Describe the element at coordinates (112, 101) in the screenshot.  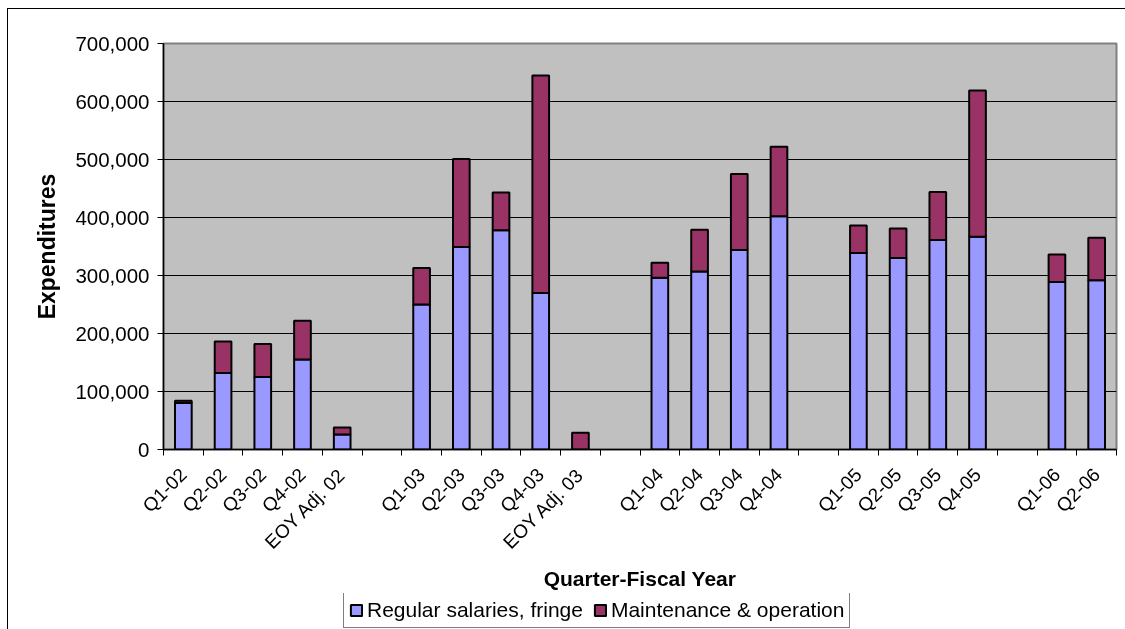
I see `y-tick-label: 600,000` at that location.